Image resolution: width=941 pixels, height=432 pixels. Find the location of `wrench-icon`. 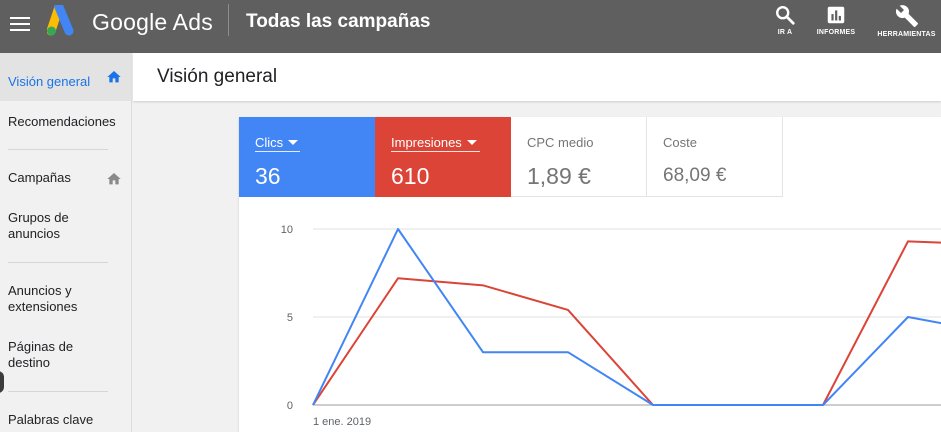

wrench-icon is located at coordinates (906, 16).